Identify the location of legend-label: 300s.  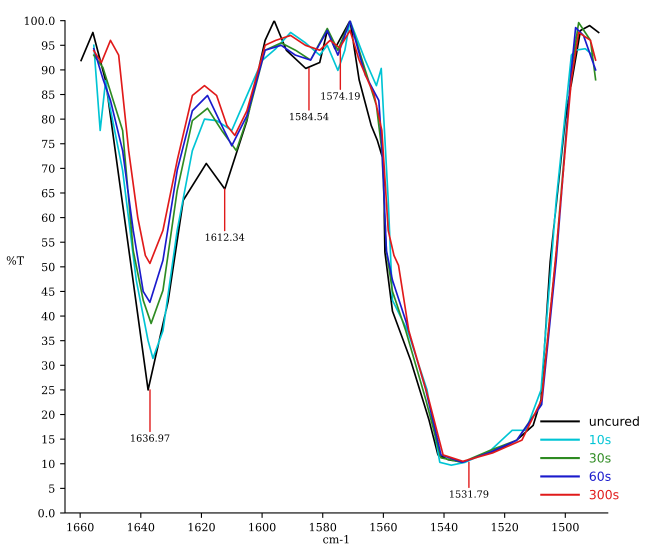
(604, 495).